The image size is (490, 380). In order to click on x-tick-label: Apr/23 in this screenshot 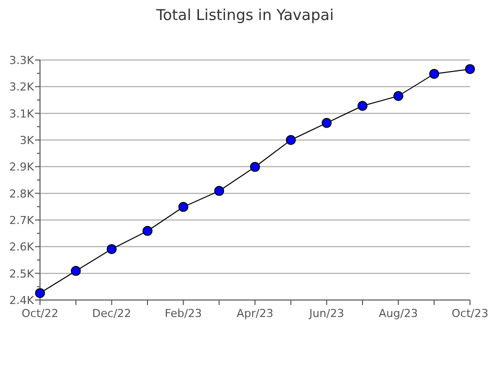, I will do `click(255, 313)`.